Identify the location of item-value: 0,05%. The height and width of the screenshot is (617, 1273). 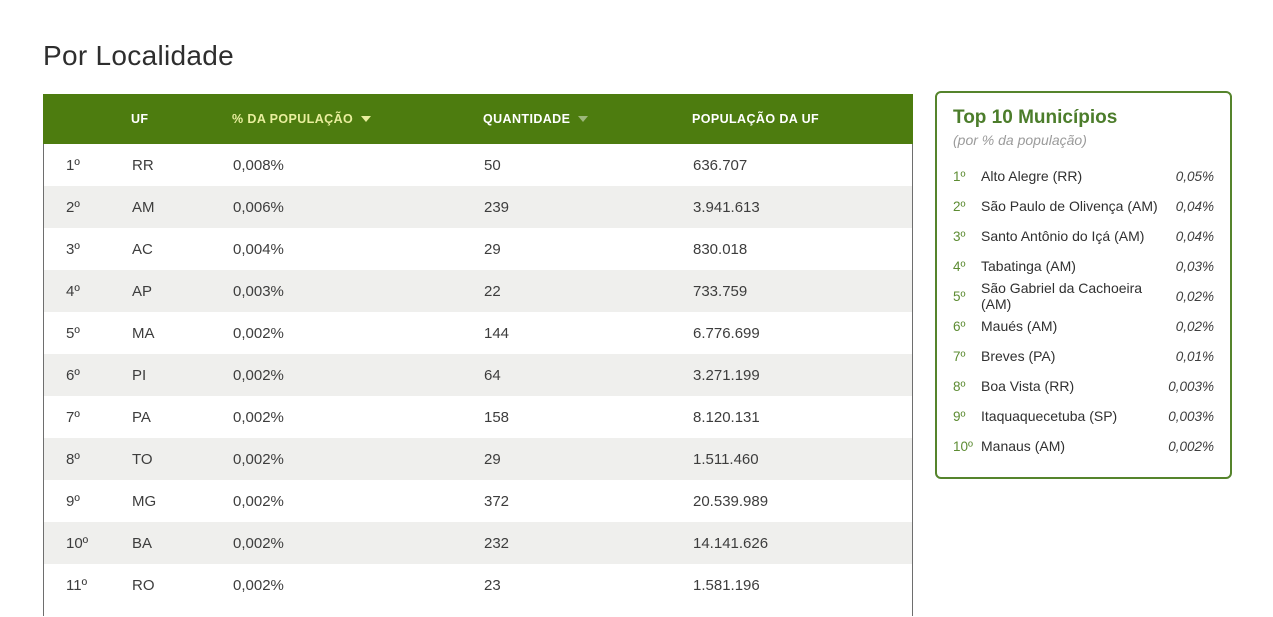
(1194, 176).